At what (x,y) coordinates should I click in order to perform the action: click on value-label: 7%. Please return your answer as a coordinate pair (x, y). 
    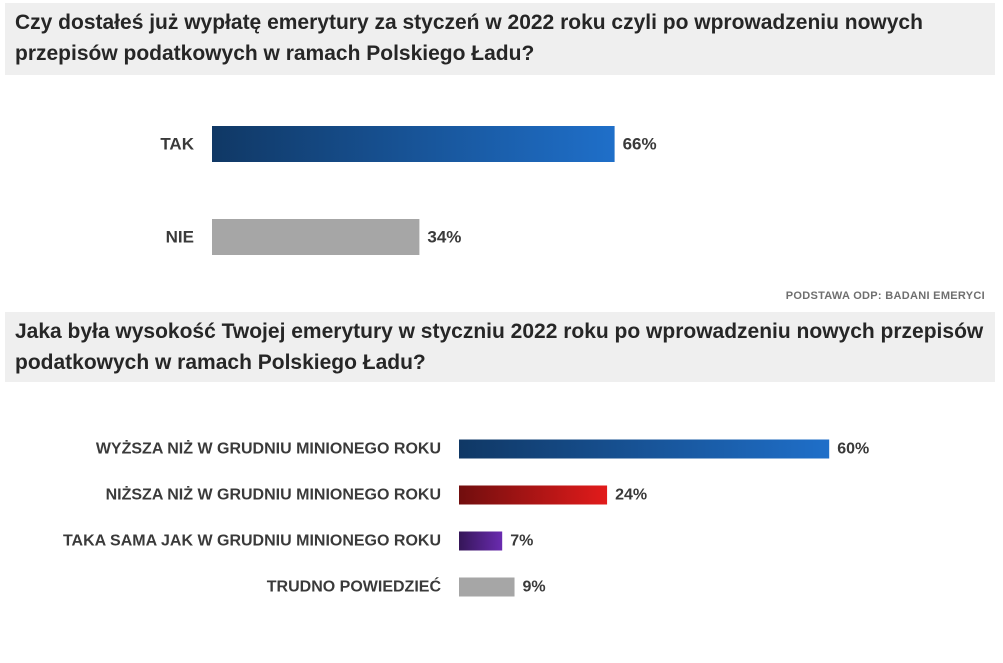
    Looking at the image, I should click on (521, 541).